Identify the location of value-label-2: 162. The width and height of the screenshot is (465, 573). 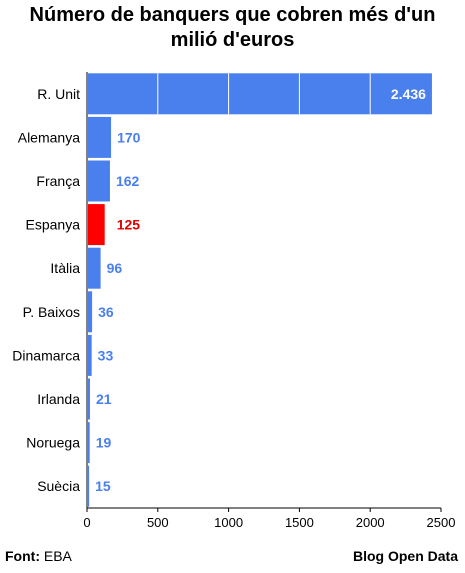
(128, 181).